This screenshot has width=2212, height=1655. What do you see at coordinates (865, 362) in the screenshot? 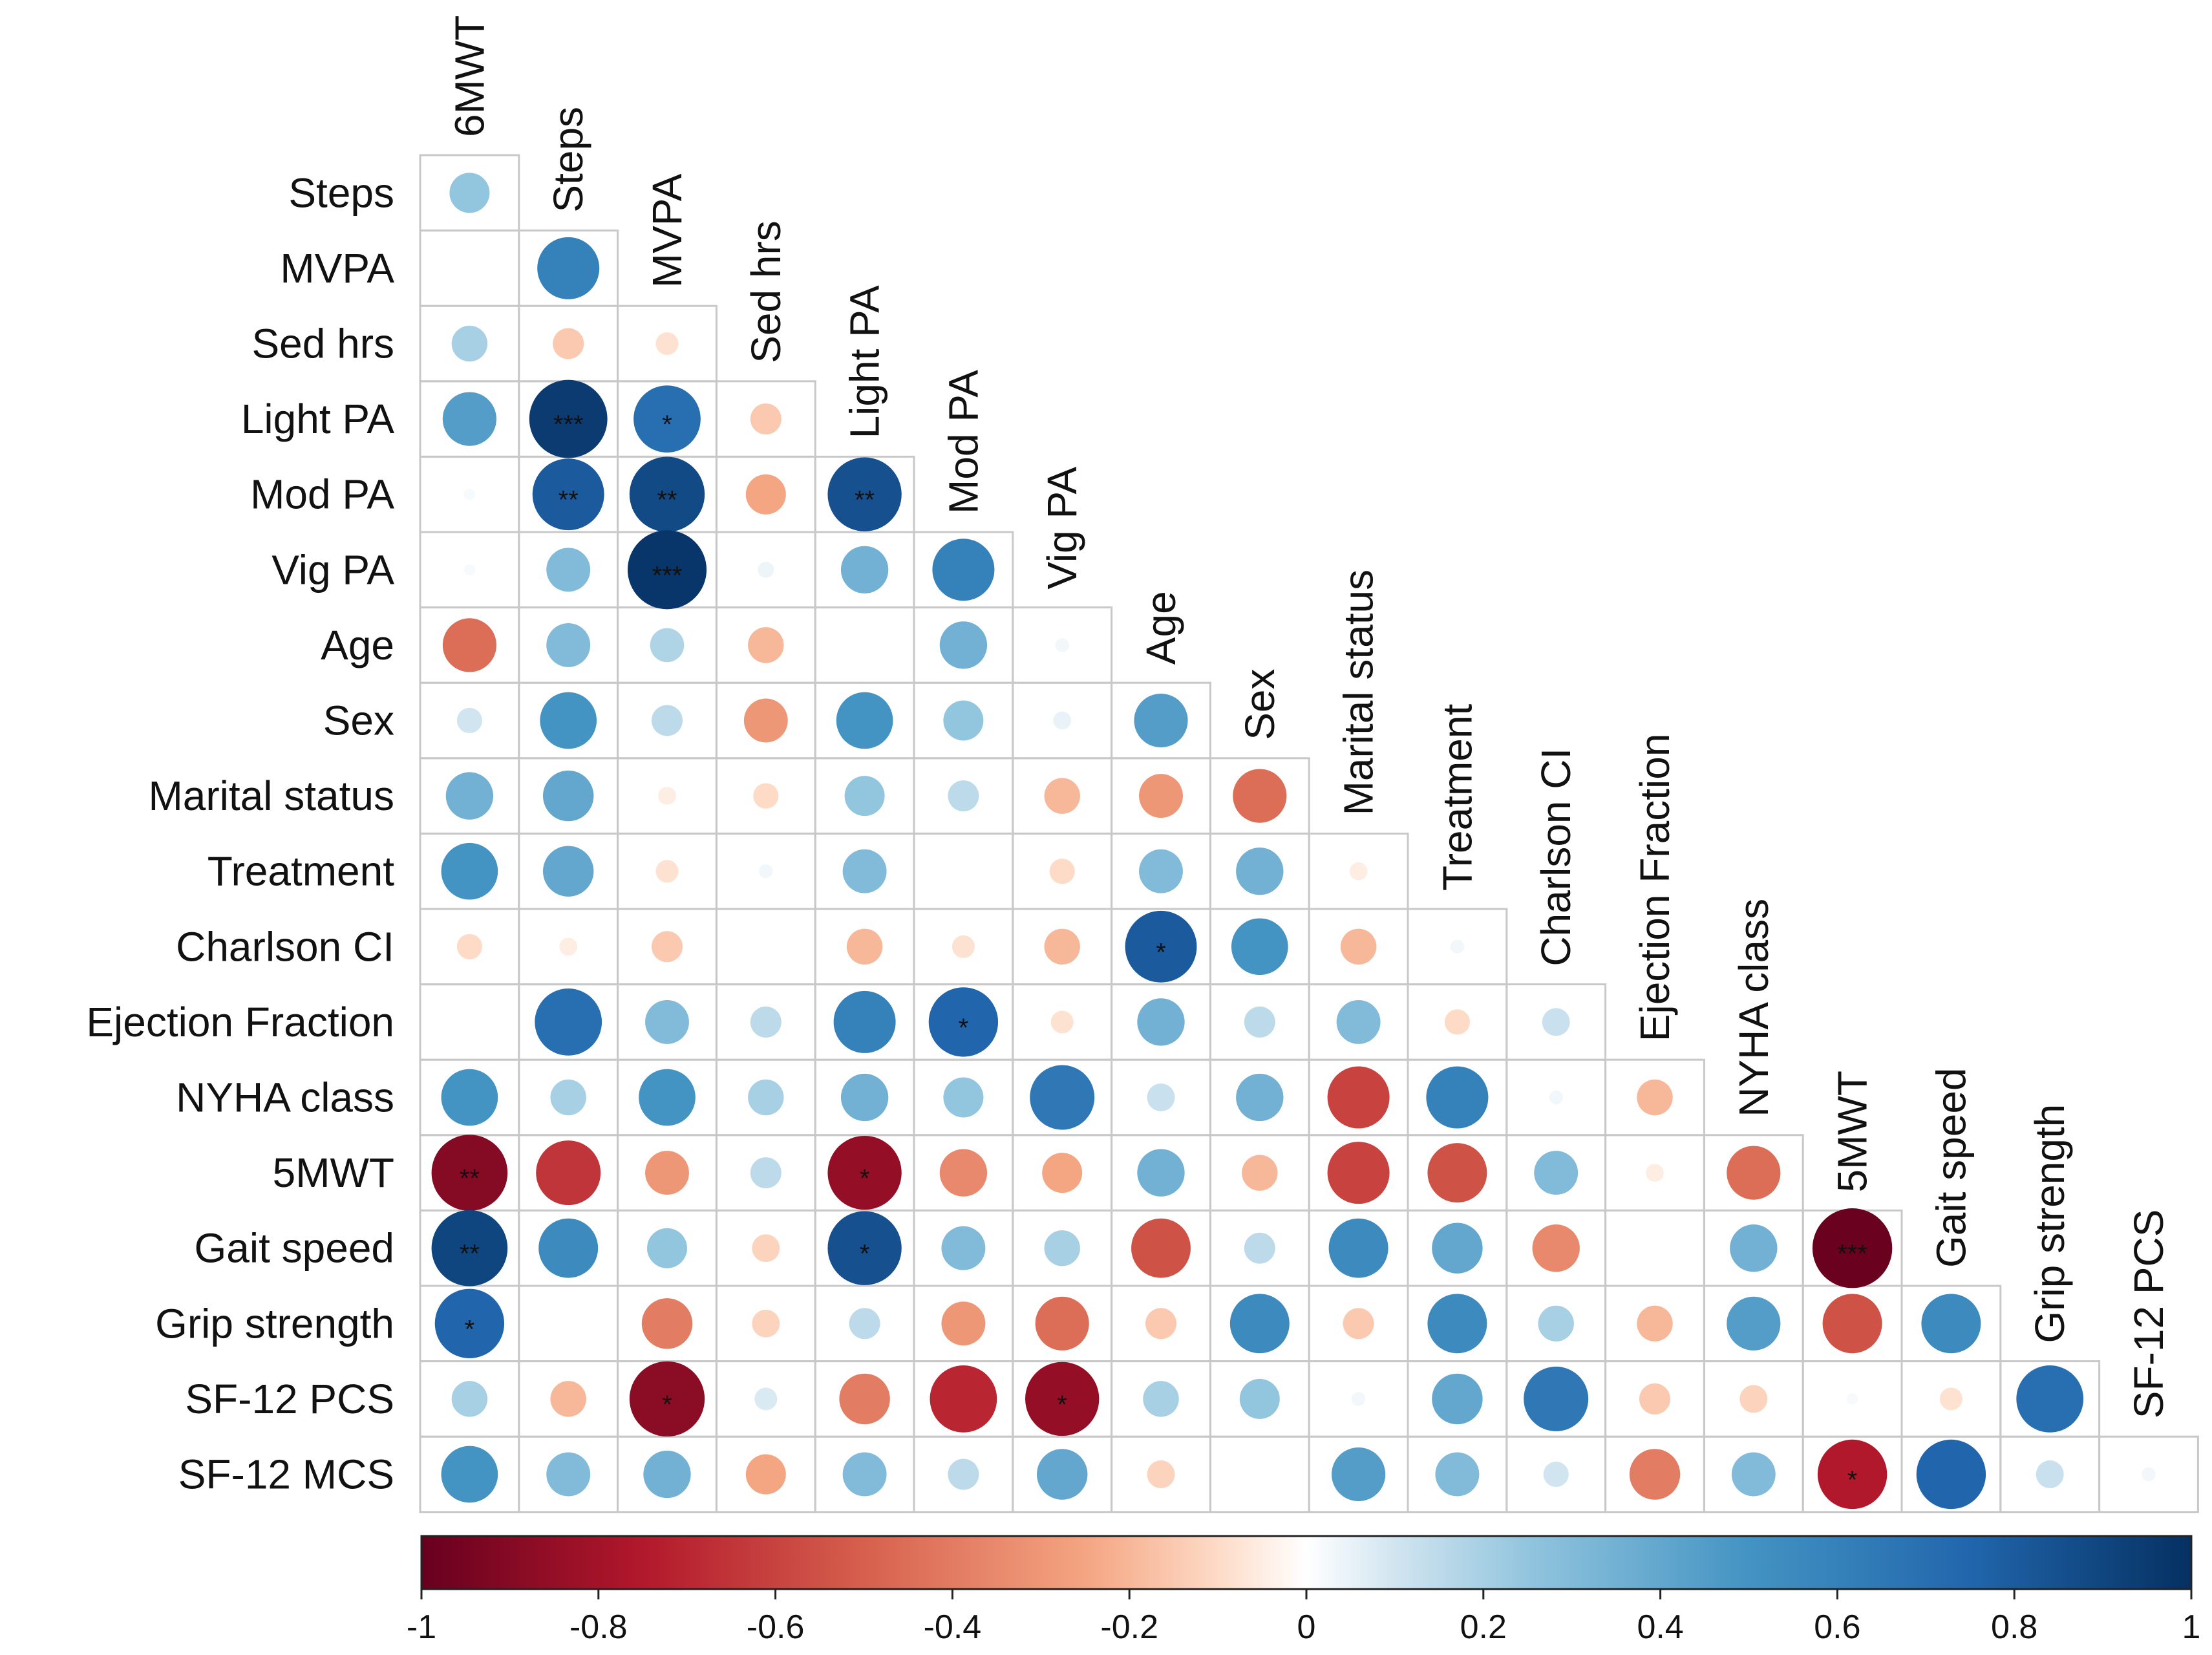
I see `col-label-light-pa: Light PA` at bounding box center [865, 362].